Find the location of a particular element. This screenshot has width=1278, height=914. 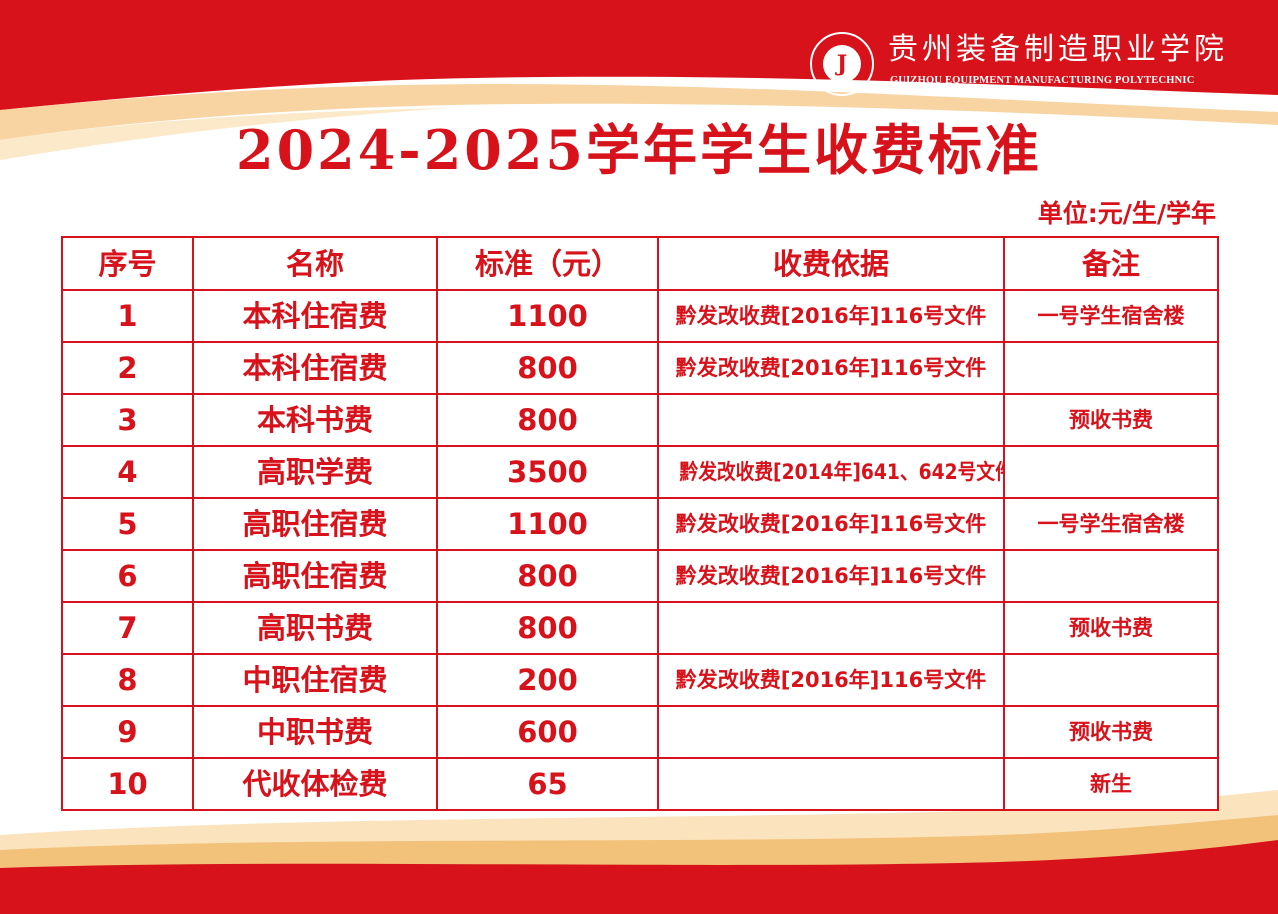

cell-index: 6 is located at coordinates (127, 576).